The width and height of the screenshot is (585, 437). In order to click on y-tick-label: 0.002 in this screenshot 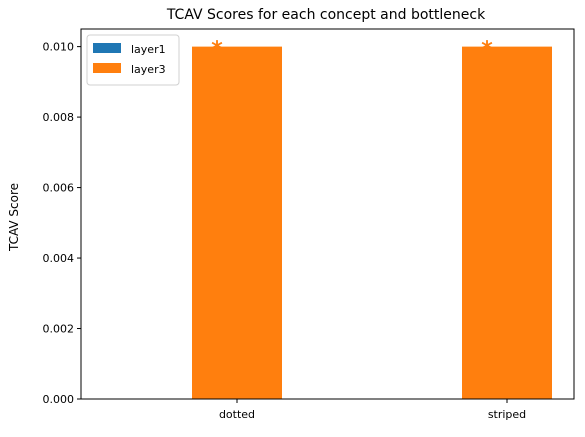, I will do `click(59, 329)`.